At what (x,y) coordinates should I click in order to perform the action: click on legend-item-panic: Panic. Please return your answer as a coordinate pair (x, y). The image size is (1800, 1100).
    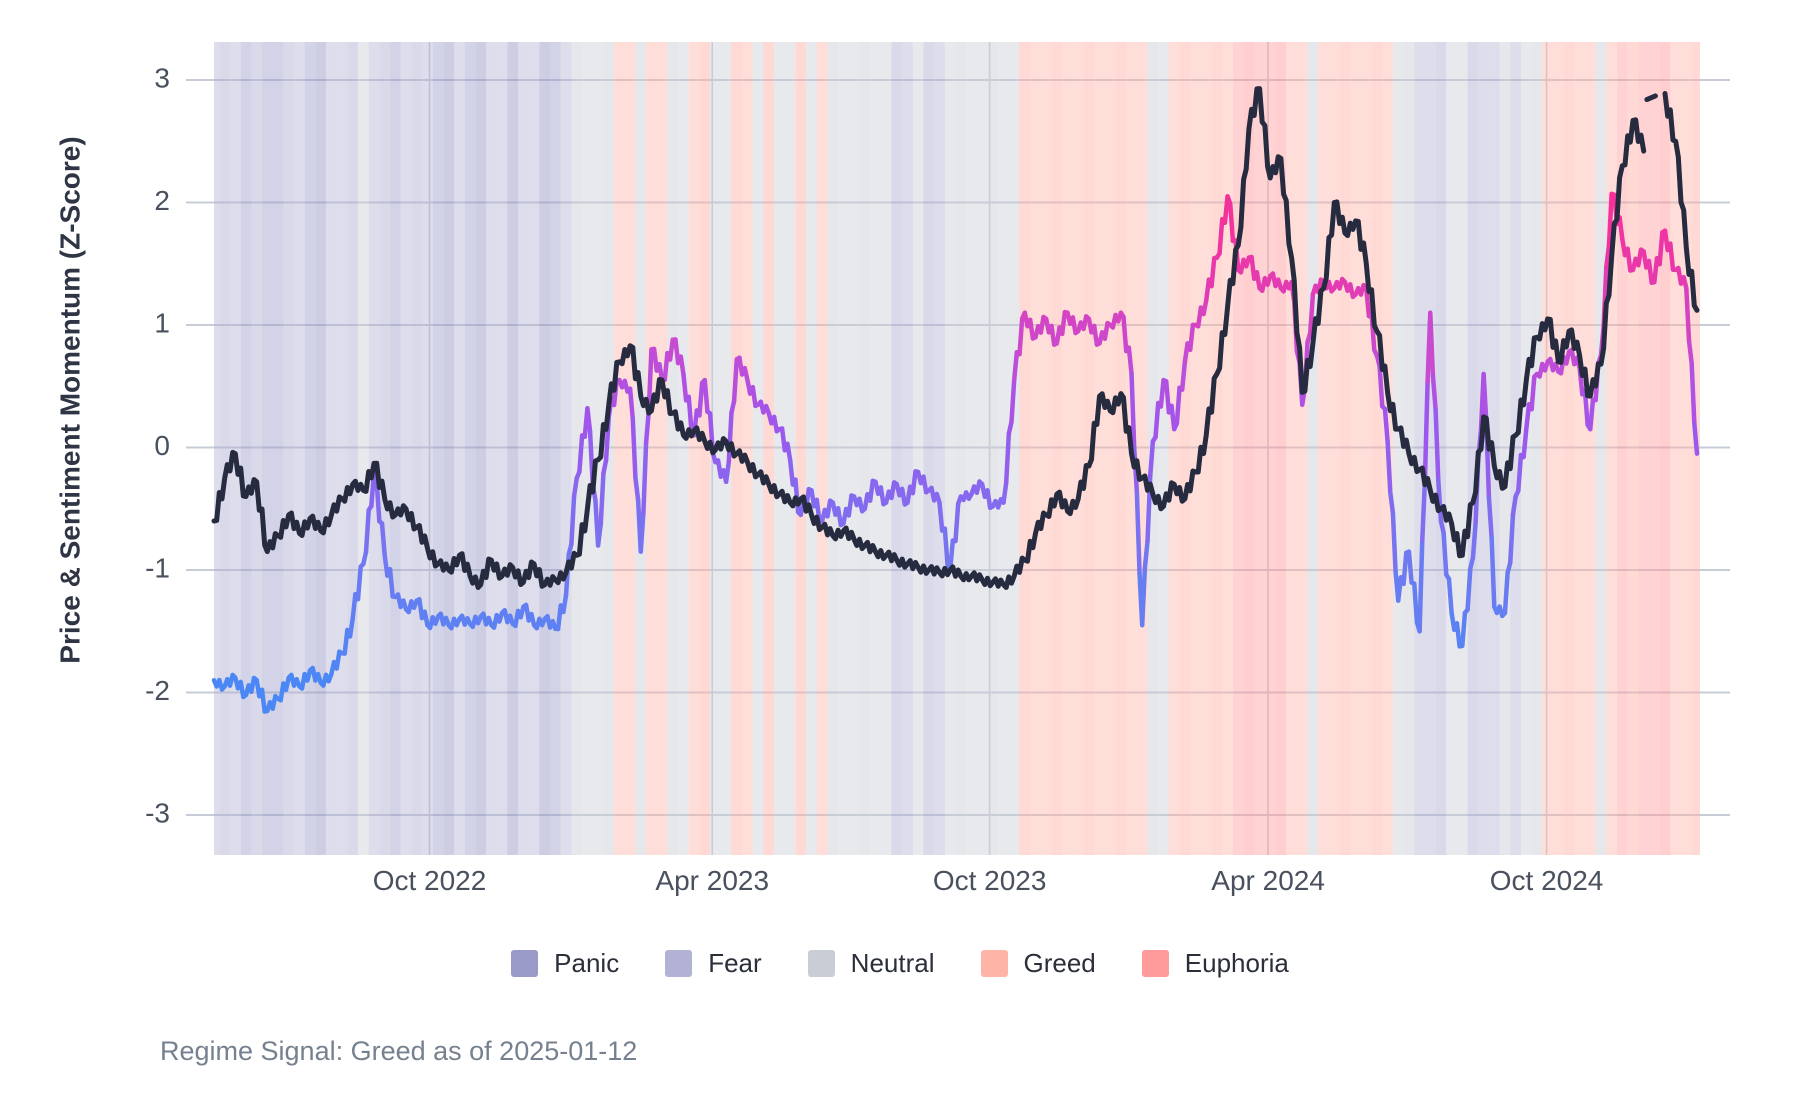
    Looking at the image, I should click on (565, 963).